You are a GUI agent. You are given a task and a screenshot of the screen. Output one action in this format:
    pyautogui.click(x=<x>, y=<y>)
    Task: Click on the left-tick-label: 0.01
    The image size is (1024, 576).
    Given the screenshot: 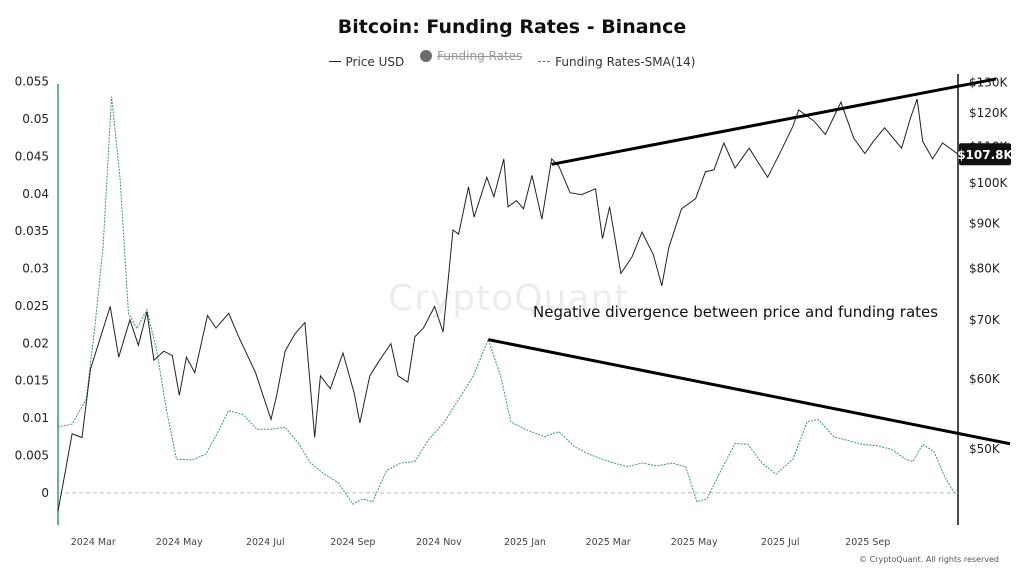 What is the action you would take?
    pyautogui.click(x=35, y=418)
    